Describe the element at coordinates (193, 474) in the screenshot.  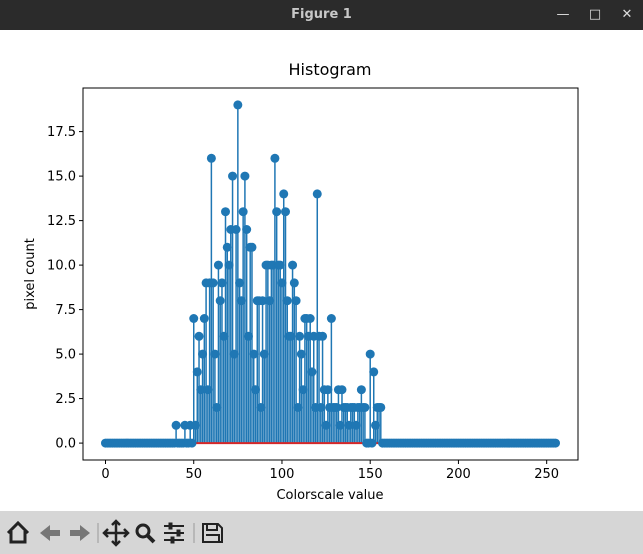
I see `x-tick-label: 50` at that location.